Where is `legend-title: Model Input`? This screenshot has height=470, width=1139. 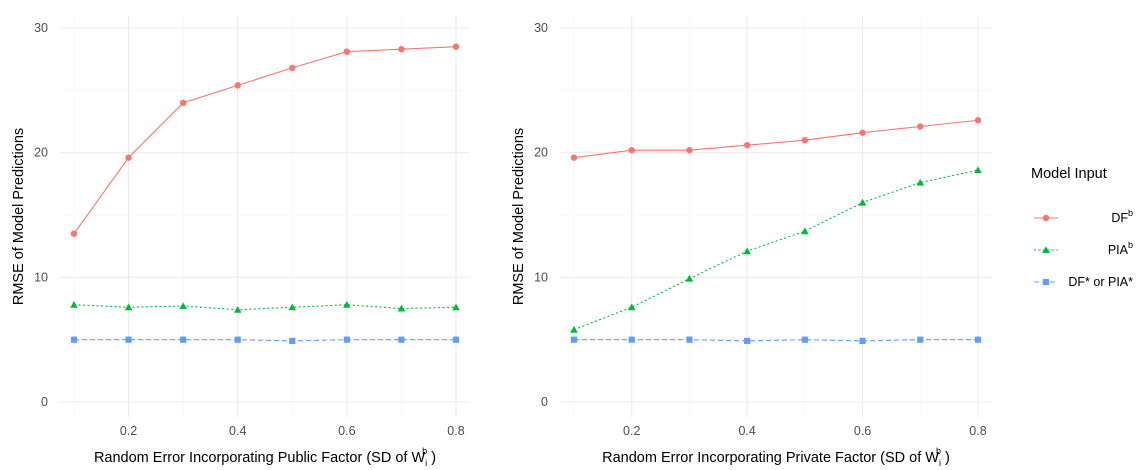 legend-title: Model Input is located at coordinates (1069, 174).